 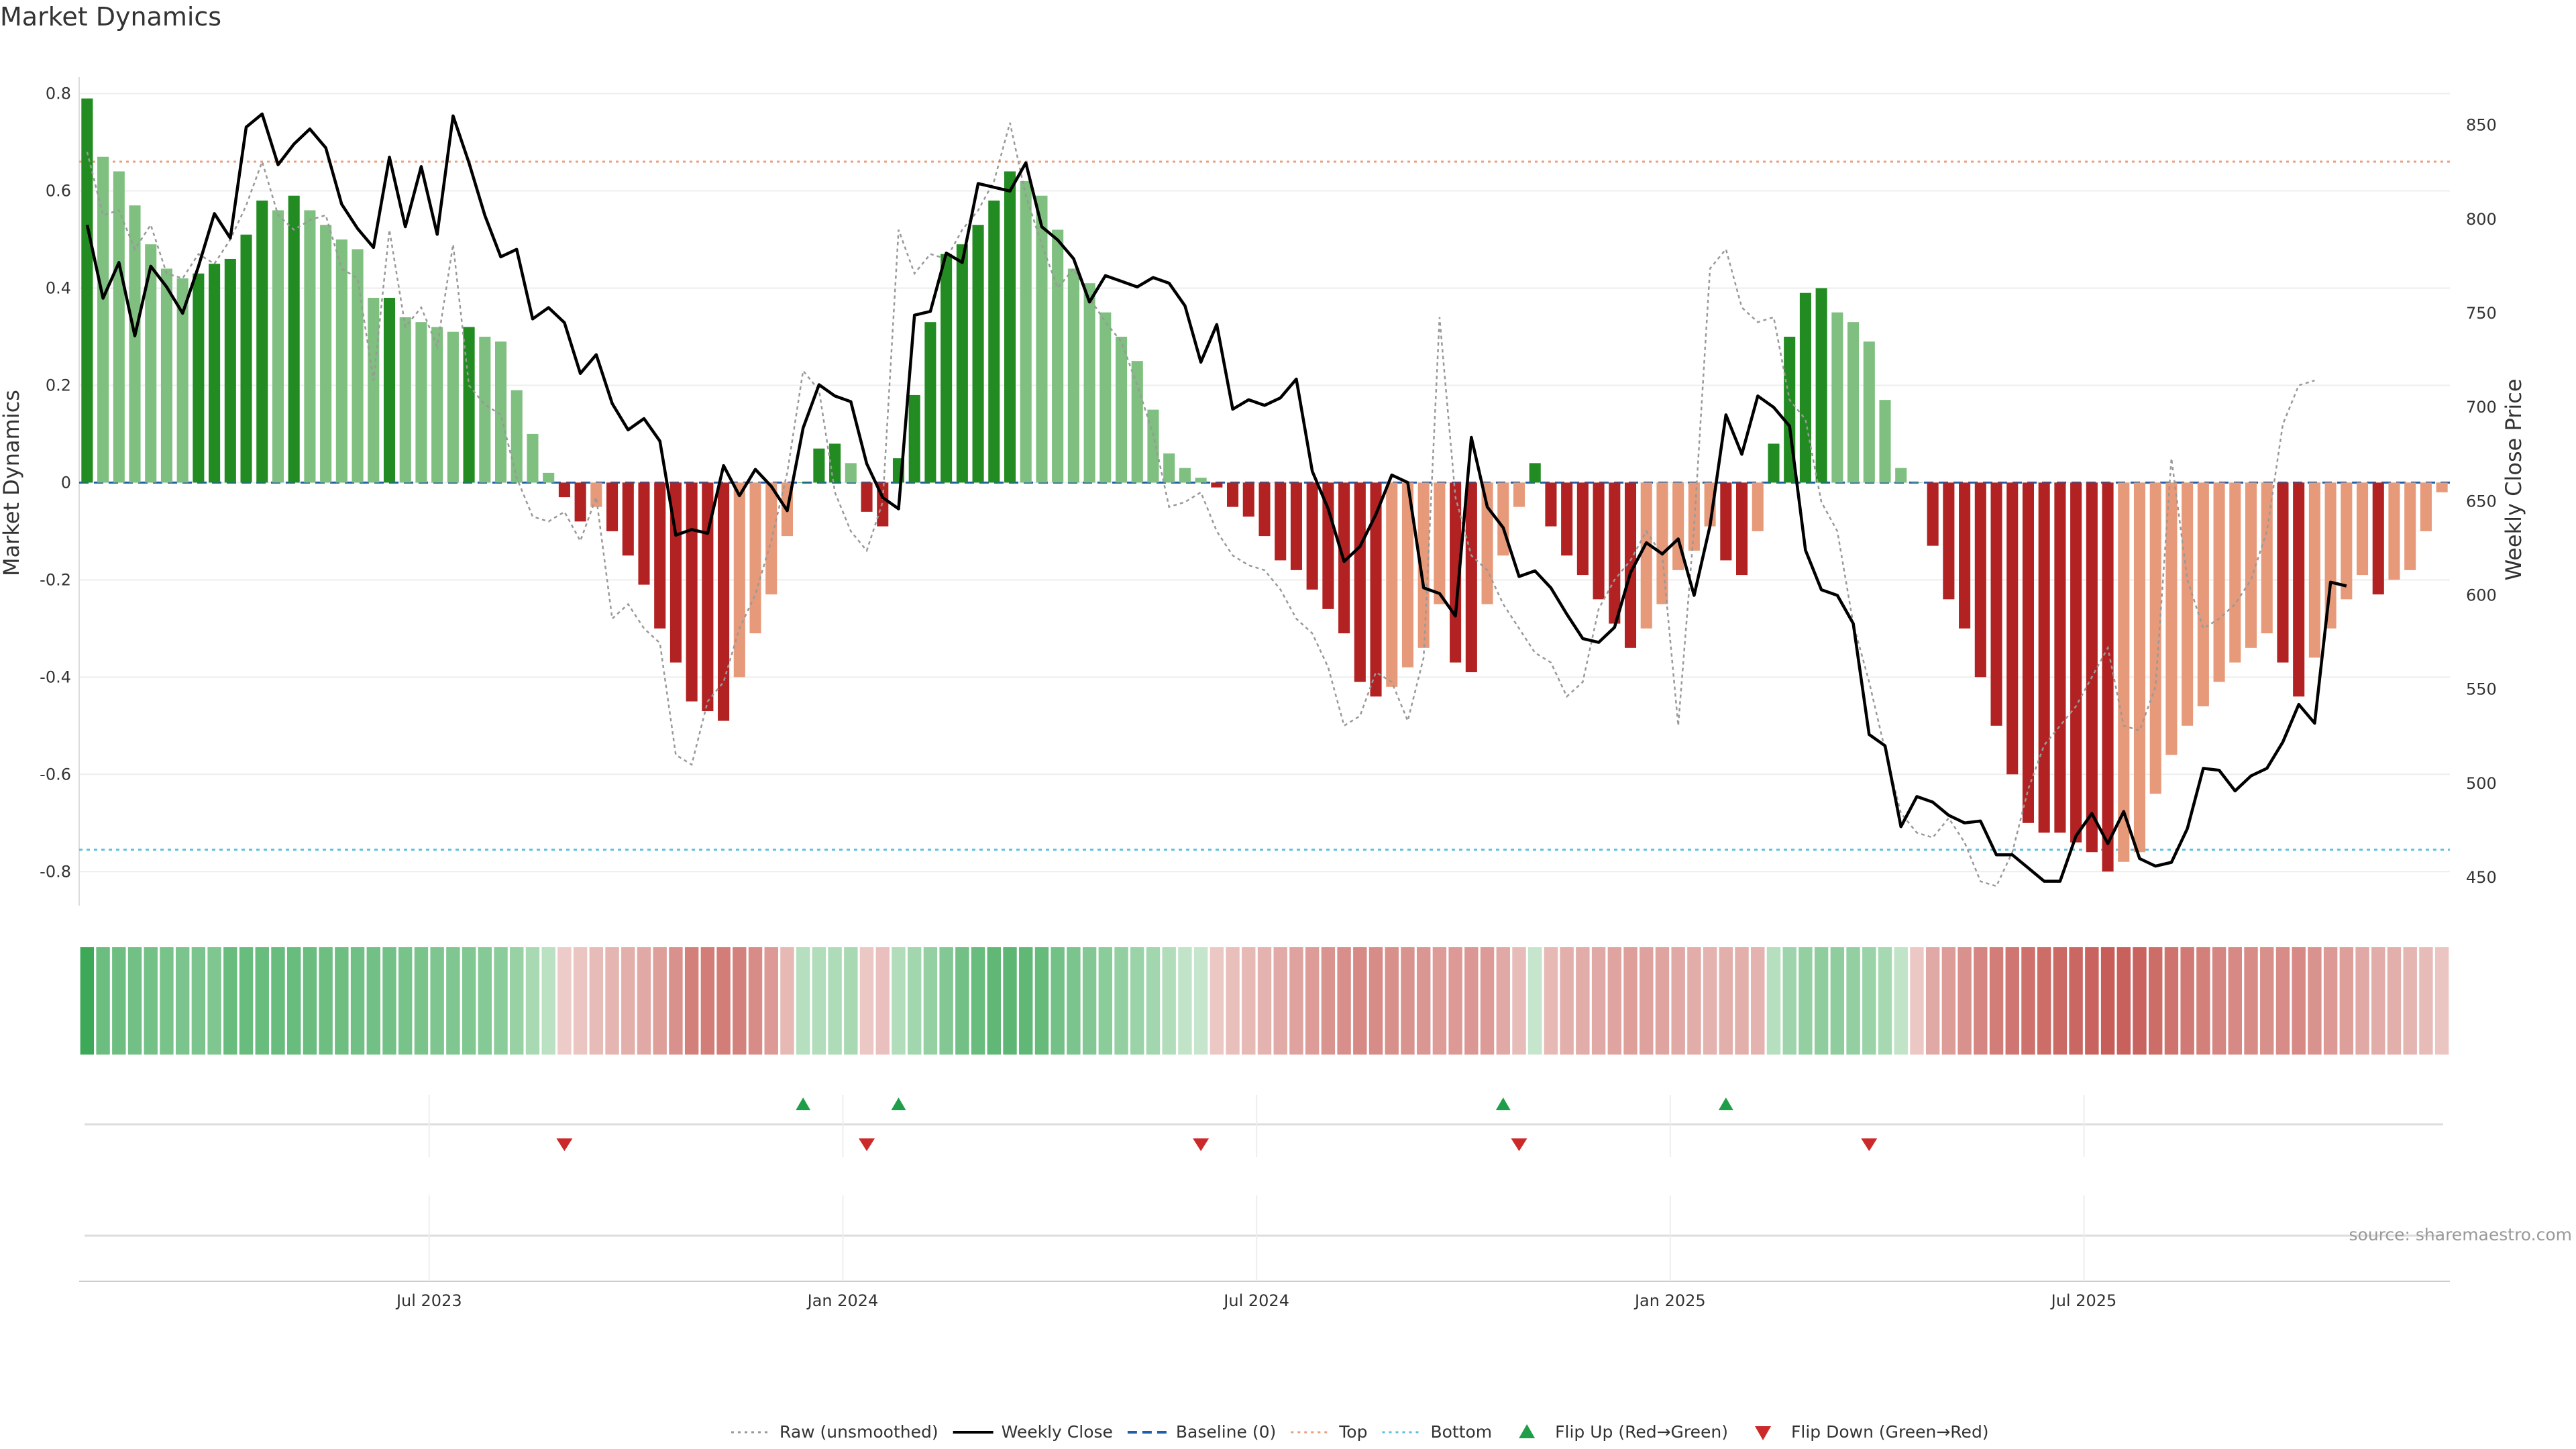 What do you see at coordinates (842, 1300) in the screenshot?
I see `x-tick-label-1: Jan 2024` at bounding box center [842, 1300].